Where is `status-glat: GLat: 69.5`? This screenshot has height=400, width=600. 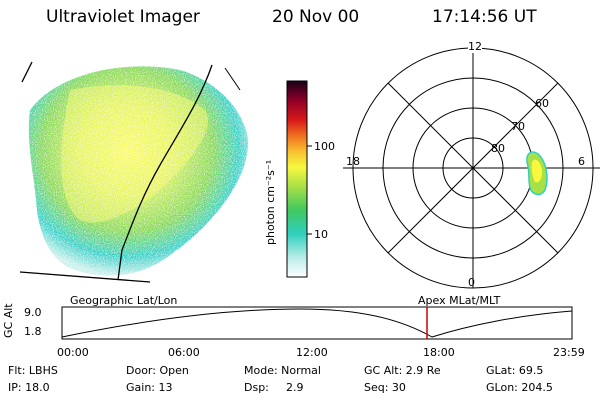
status-glat: GLat: 69.5 is located at coordinates (515, 370).